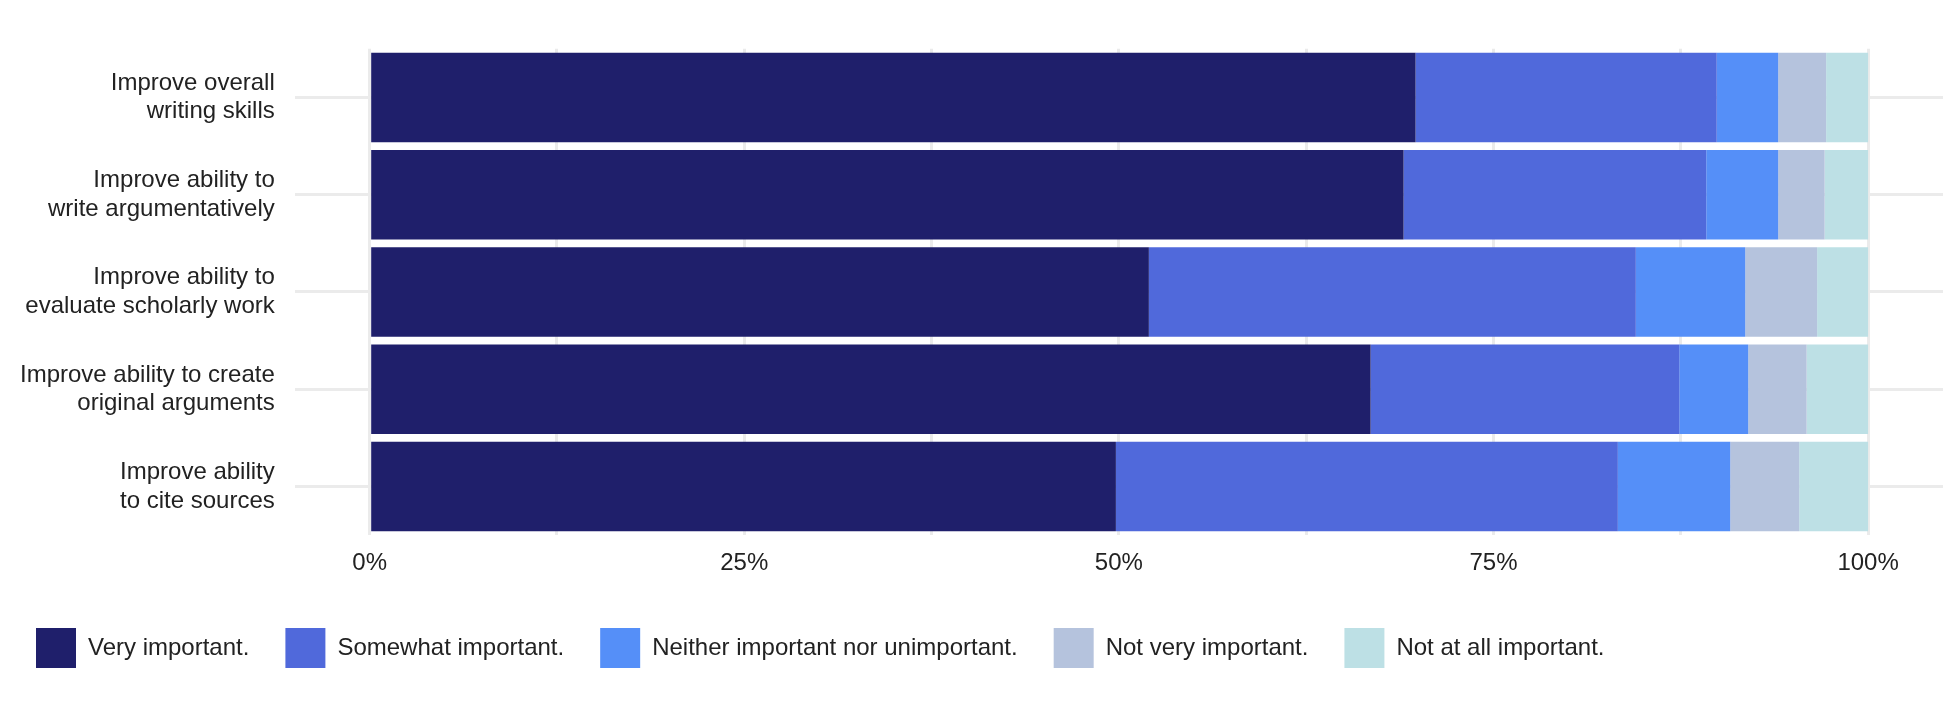  I want to click on y-tick-label: Improve overall writing skills, so click(192, 95).